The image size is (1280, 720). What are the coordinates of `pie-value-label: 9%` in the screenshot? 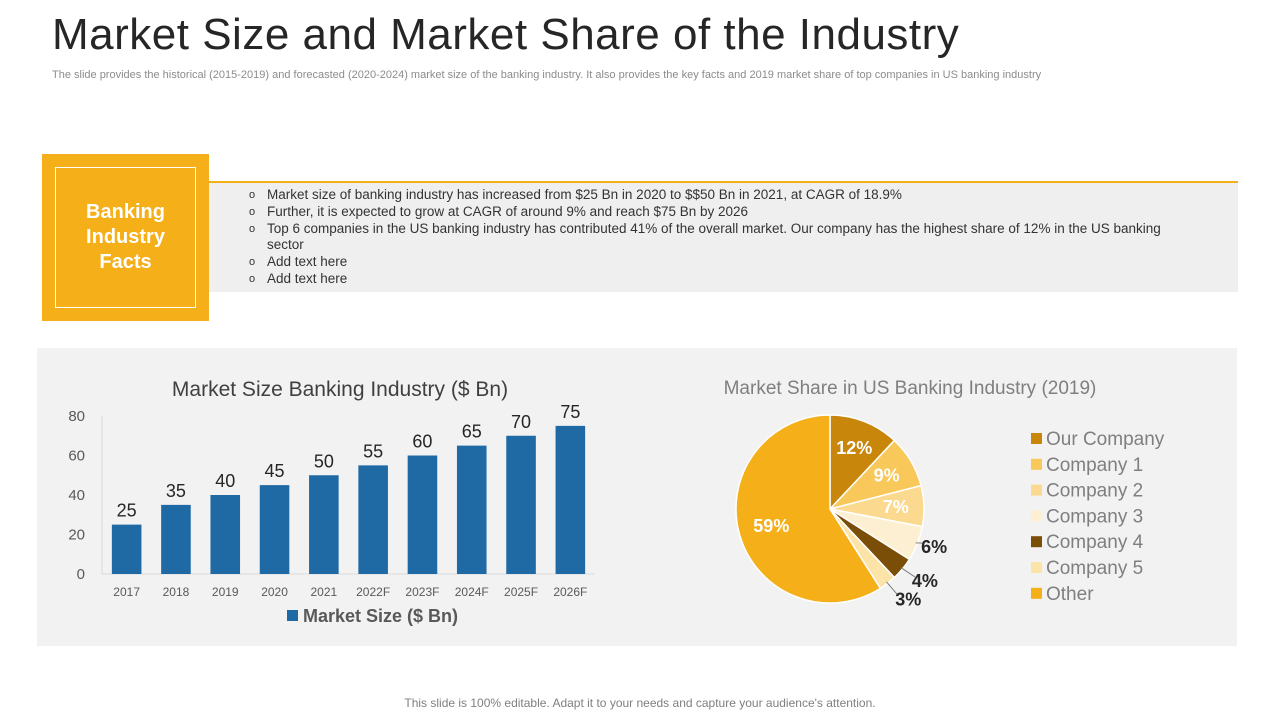 It's located at (887, 476).